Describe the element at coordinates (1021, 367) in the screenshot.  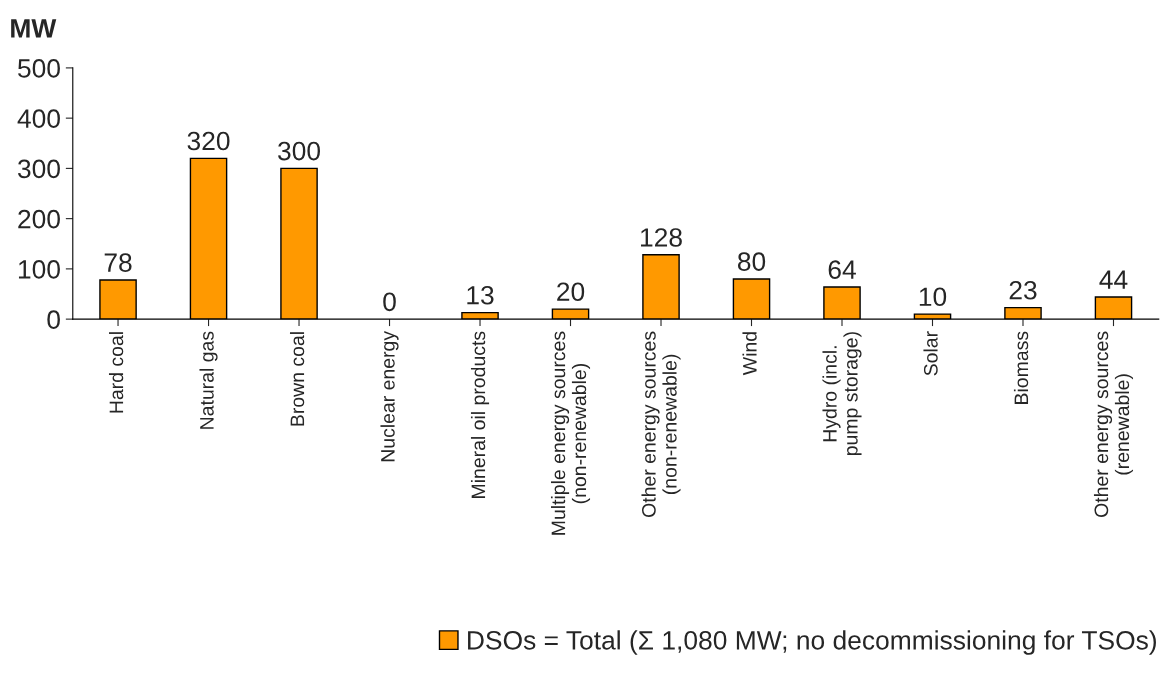
I see `x-tick-label: Biomass` at that location.